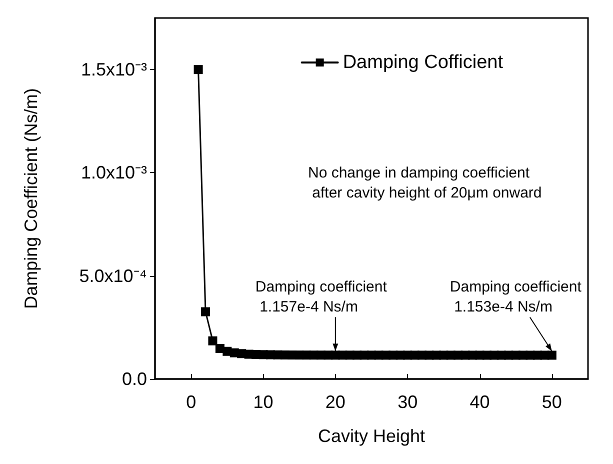 Image resolution: width=613 pixels, height=464 pixels. I want to click on x-tick-label: 30, so click(408, 402).